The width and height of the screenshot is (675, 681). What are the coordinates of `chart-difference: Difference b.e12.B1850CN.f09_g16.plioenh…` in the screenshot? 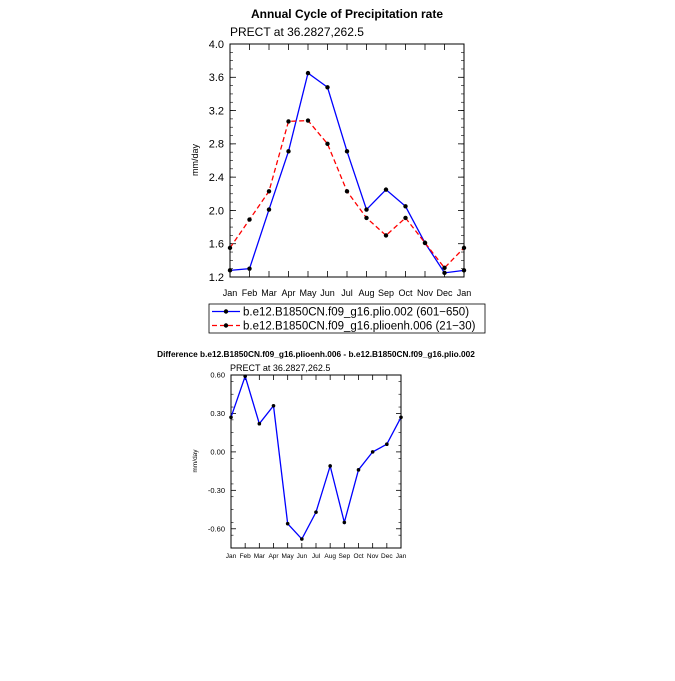 It's located at (316, 454).